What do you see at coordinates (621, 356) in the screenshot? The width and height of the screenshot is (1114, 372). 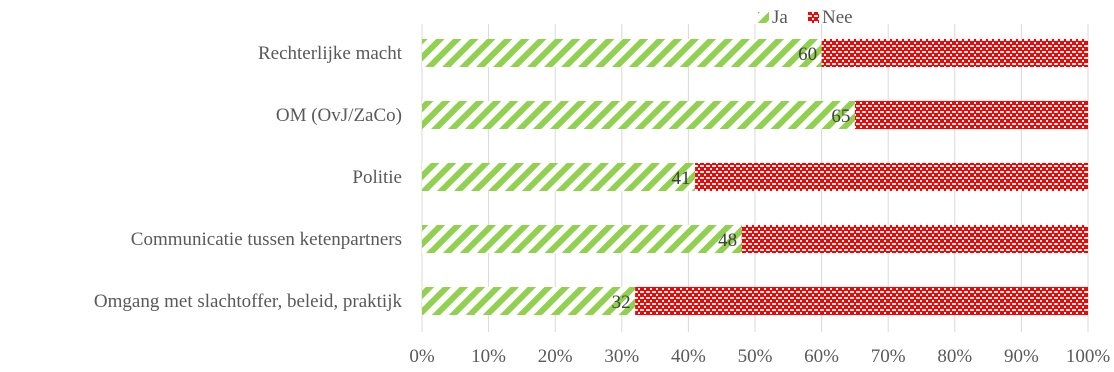 I see `x-tick-label: 30%` at bounding box center [621, 356].